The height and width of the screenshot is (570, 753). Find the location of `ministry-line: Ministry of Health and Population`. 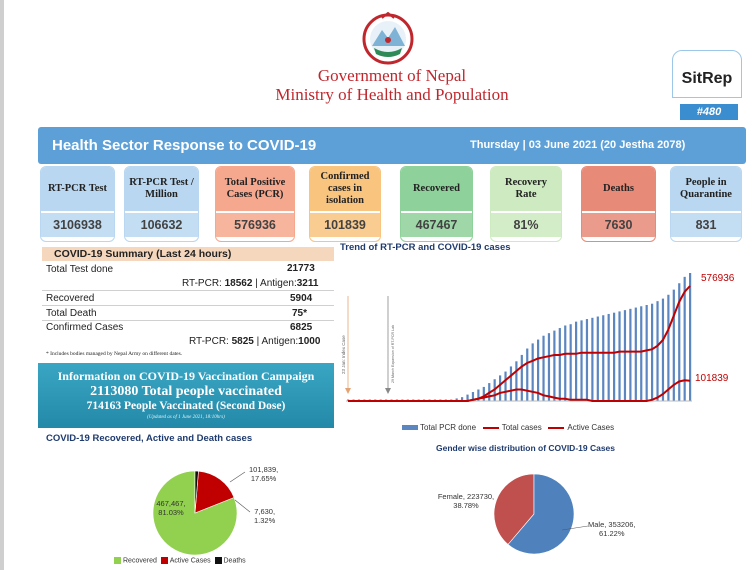

ministry-line: Ministry of Health and Population is located at coordinates (392, 94).